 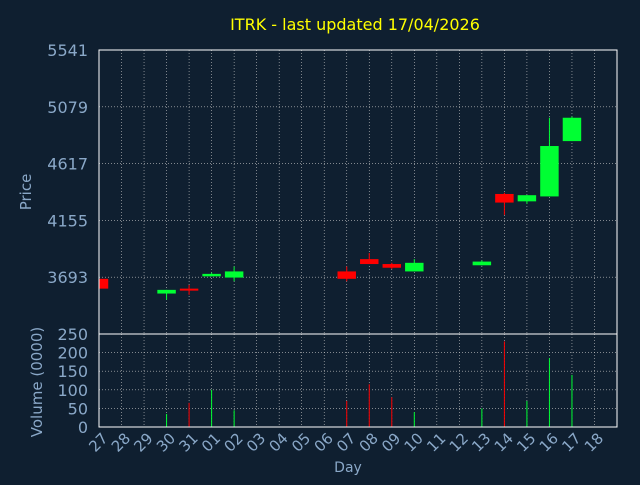 What do you see at coordinates (72, 353) in the screenshot?
I see `volume-tick-label: 200` at bounding box center [72, 353].